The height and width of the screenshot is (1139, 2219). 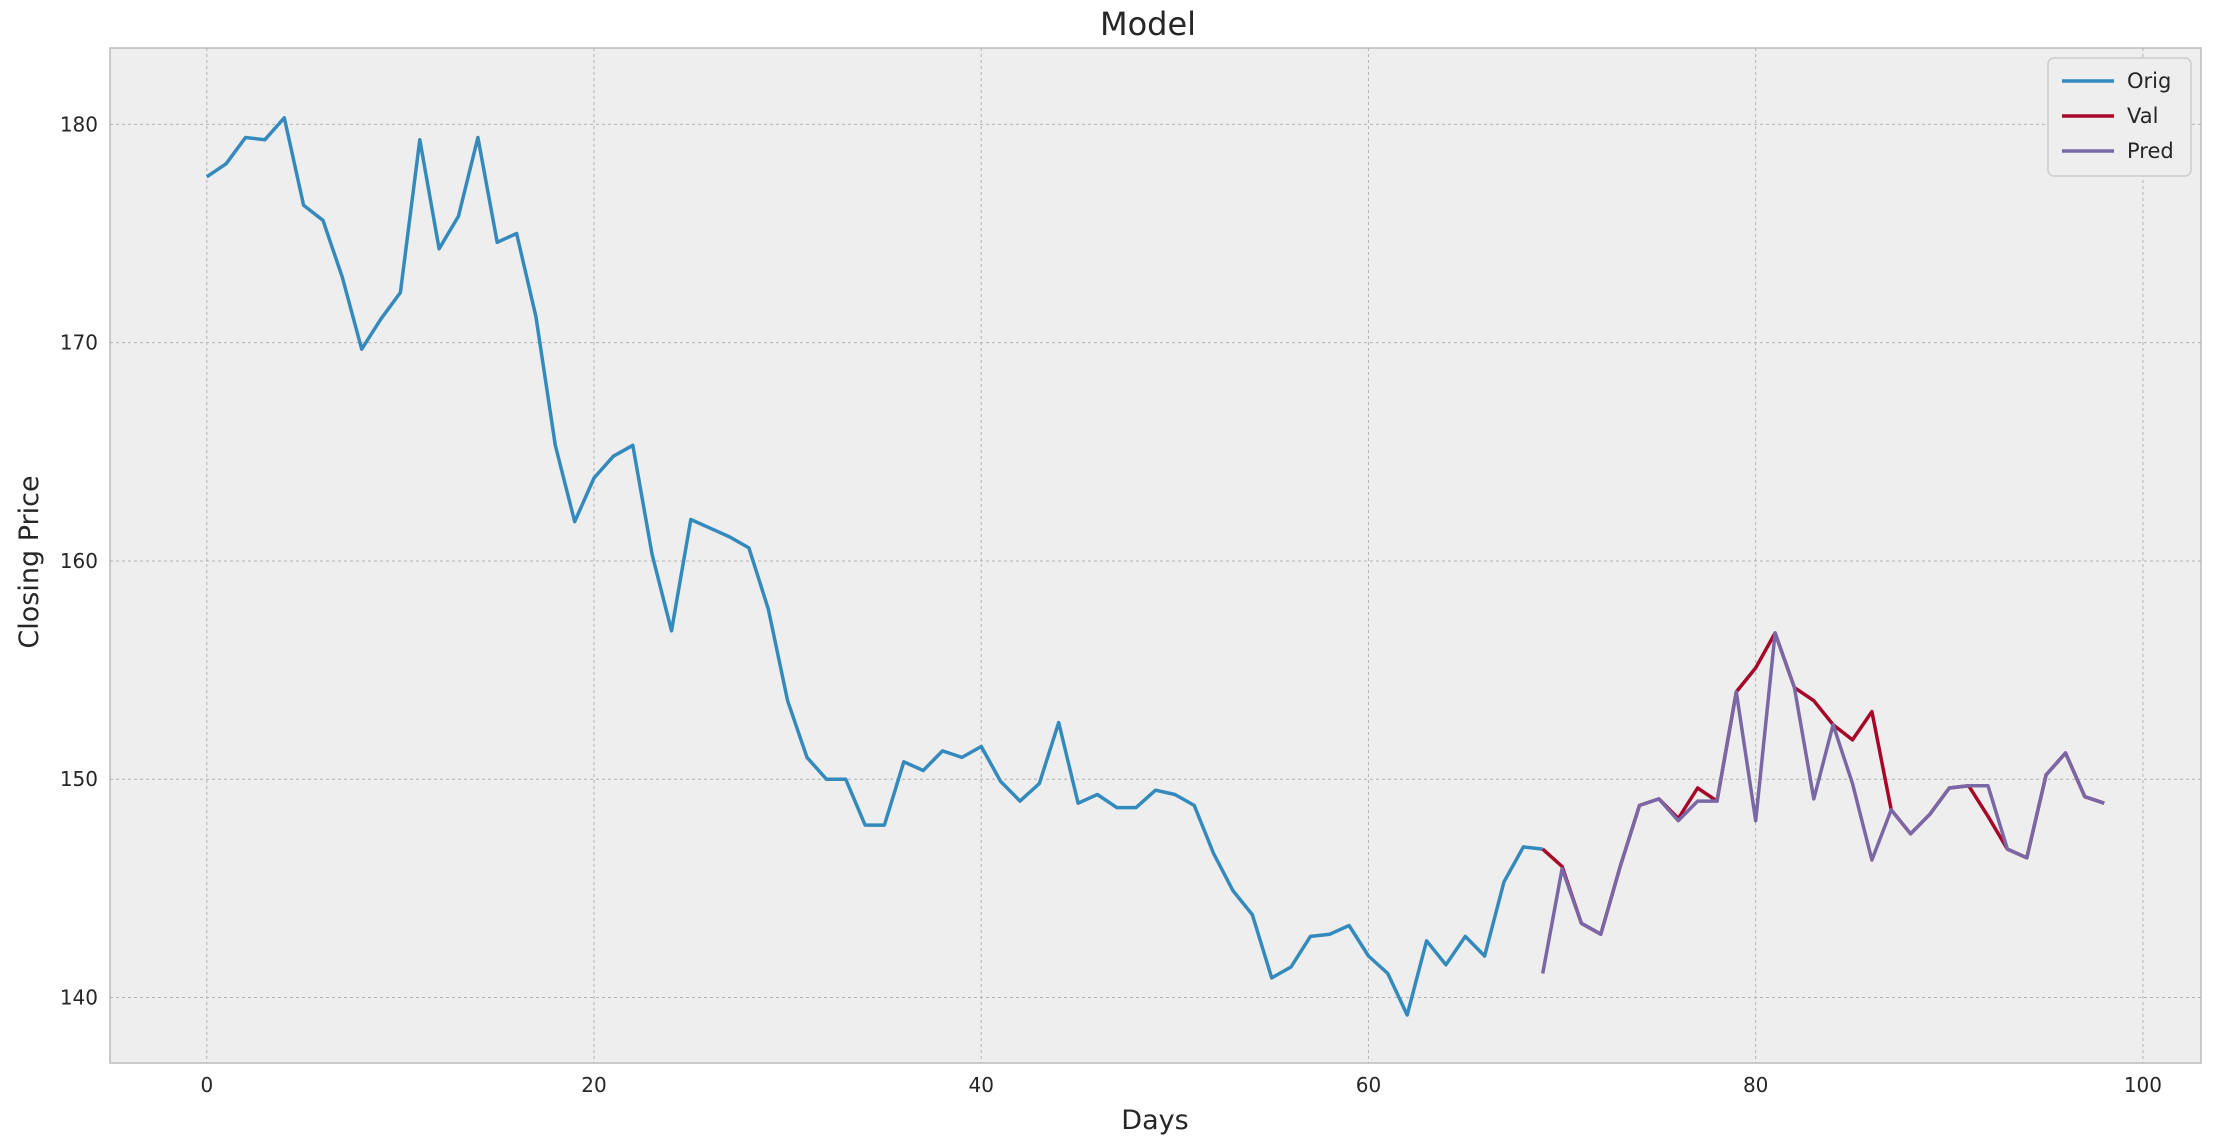 I want to click on y-tick-label: 170, so click(x=79, y=343).